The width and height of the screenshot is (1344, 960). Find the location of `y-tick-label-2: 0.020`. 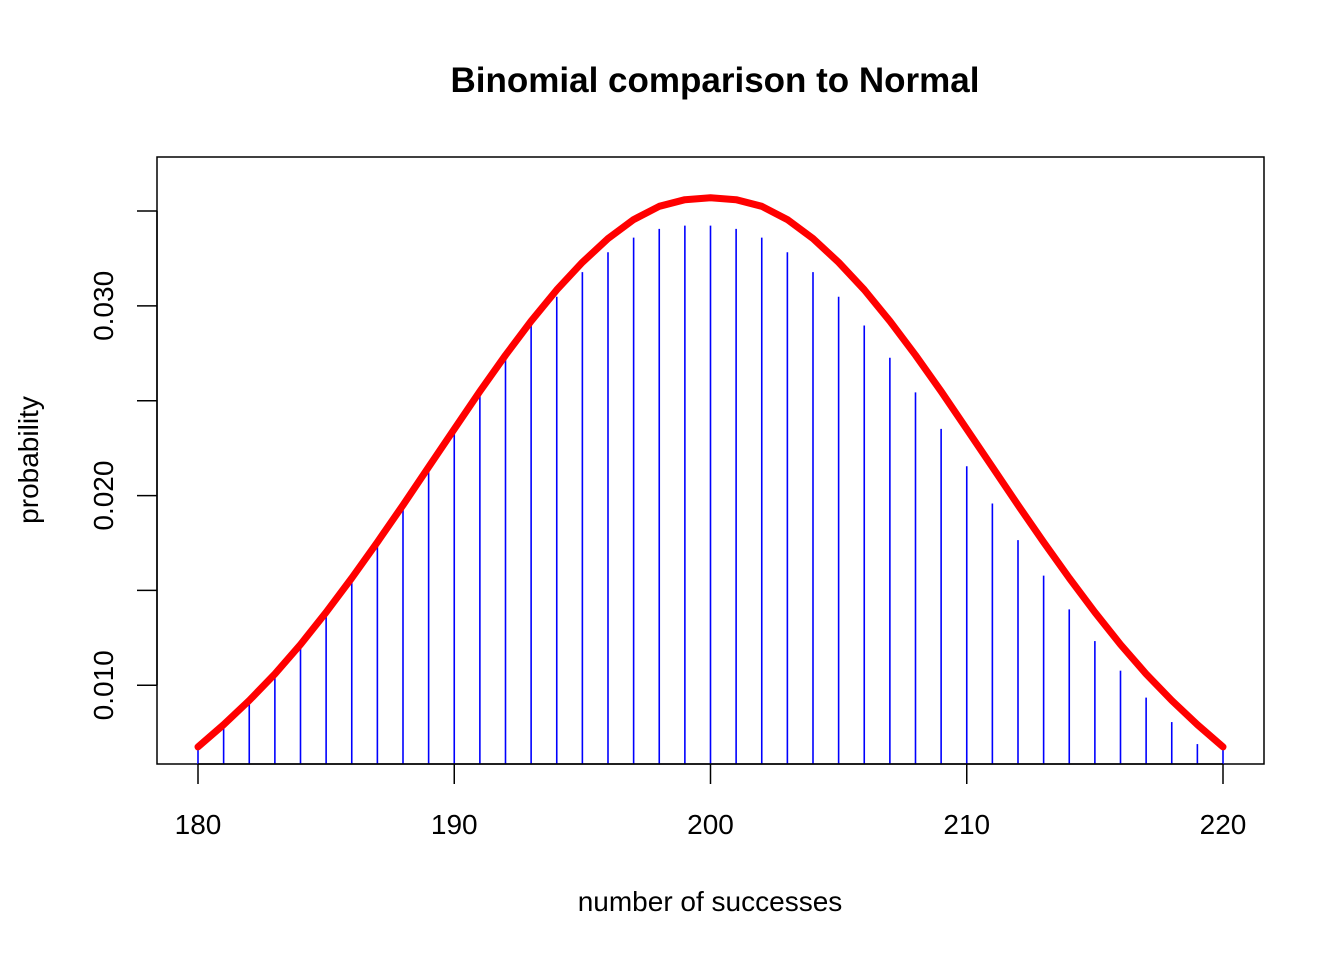

y-tick-label-2: 0.020 is located at coordinates (103, 496).